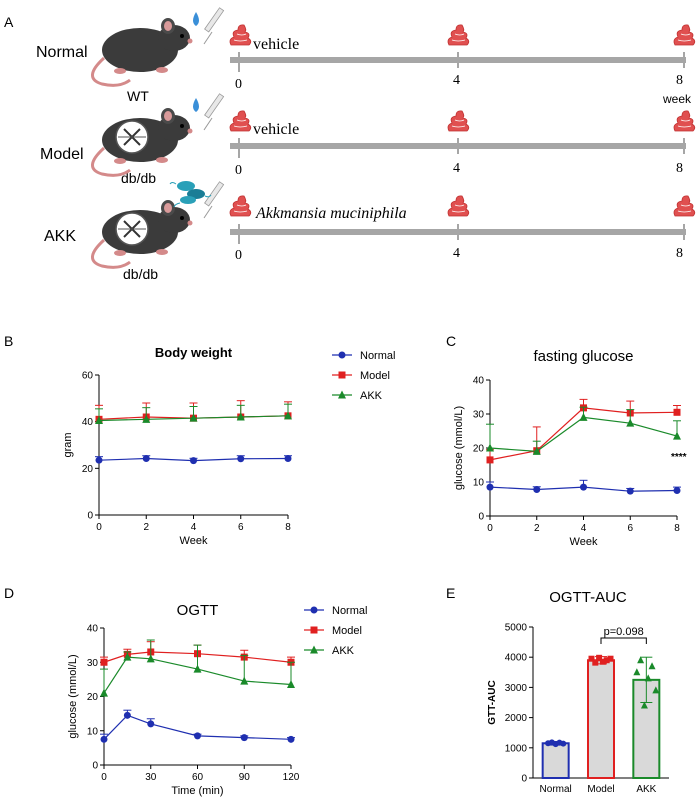 The image size is (696, 810). What do you see at coordinates (456, 253) in the screenshot?
I see `time-4-akk: 4` at bounding box center [456, 253].